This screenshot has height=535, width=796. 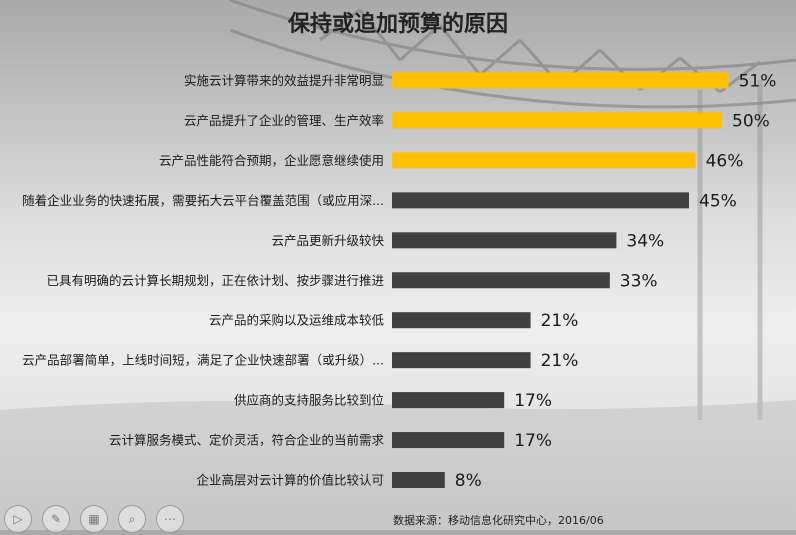 What do you see at coordinates (327, 240) in the screenshot?
I see `category-label: 云产品更新升级较快` at bounding box center [327, 240].